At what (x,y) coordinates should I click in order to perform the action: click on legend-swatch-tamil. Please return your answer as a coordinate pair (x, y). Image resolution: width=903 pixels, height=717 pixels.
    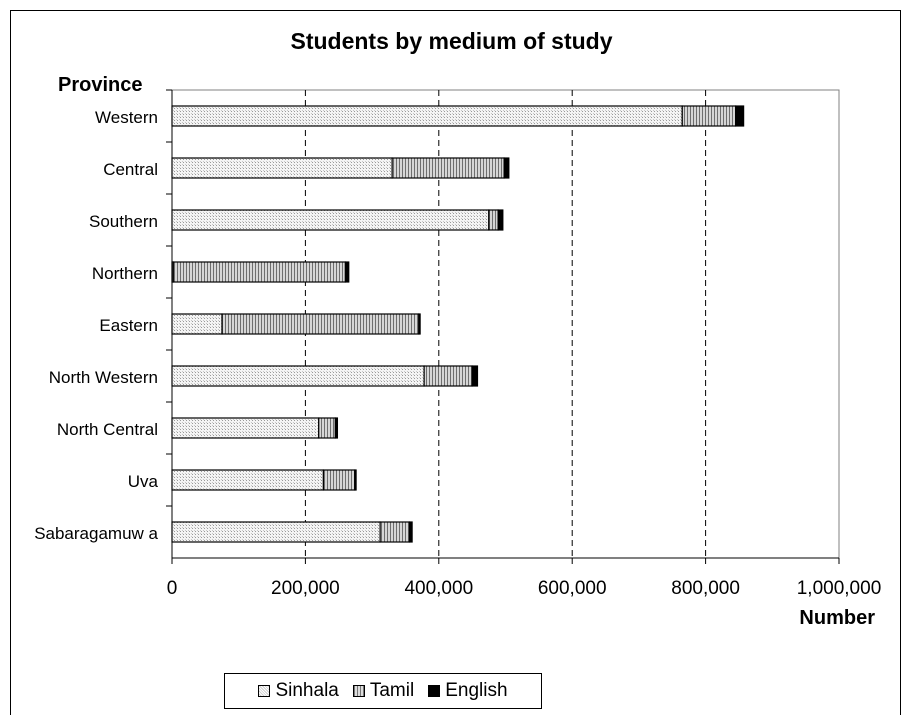
    Looking at the image, I should click on (358, 691).